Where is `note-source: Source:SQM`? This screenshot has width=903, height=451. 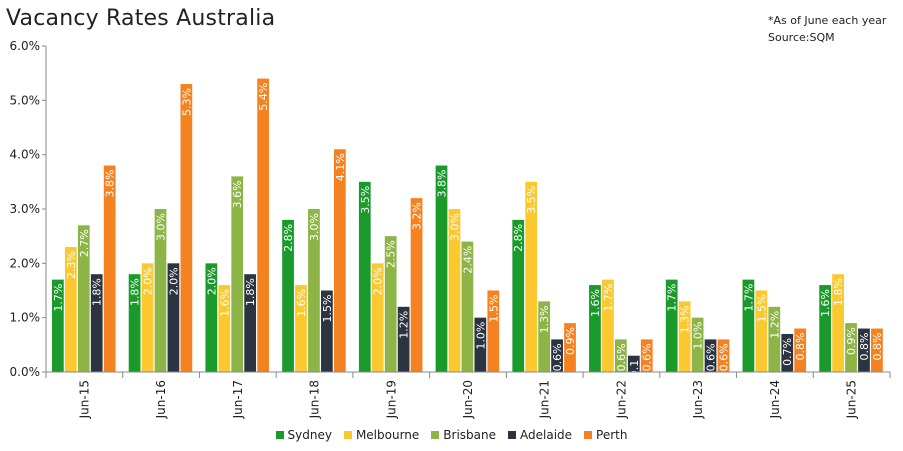
note-source: Source:SQM is located at coordinates (801, 37).